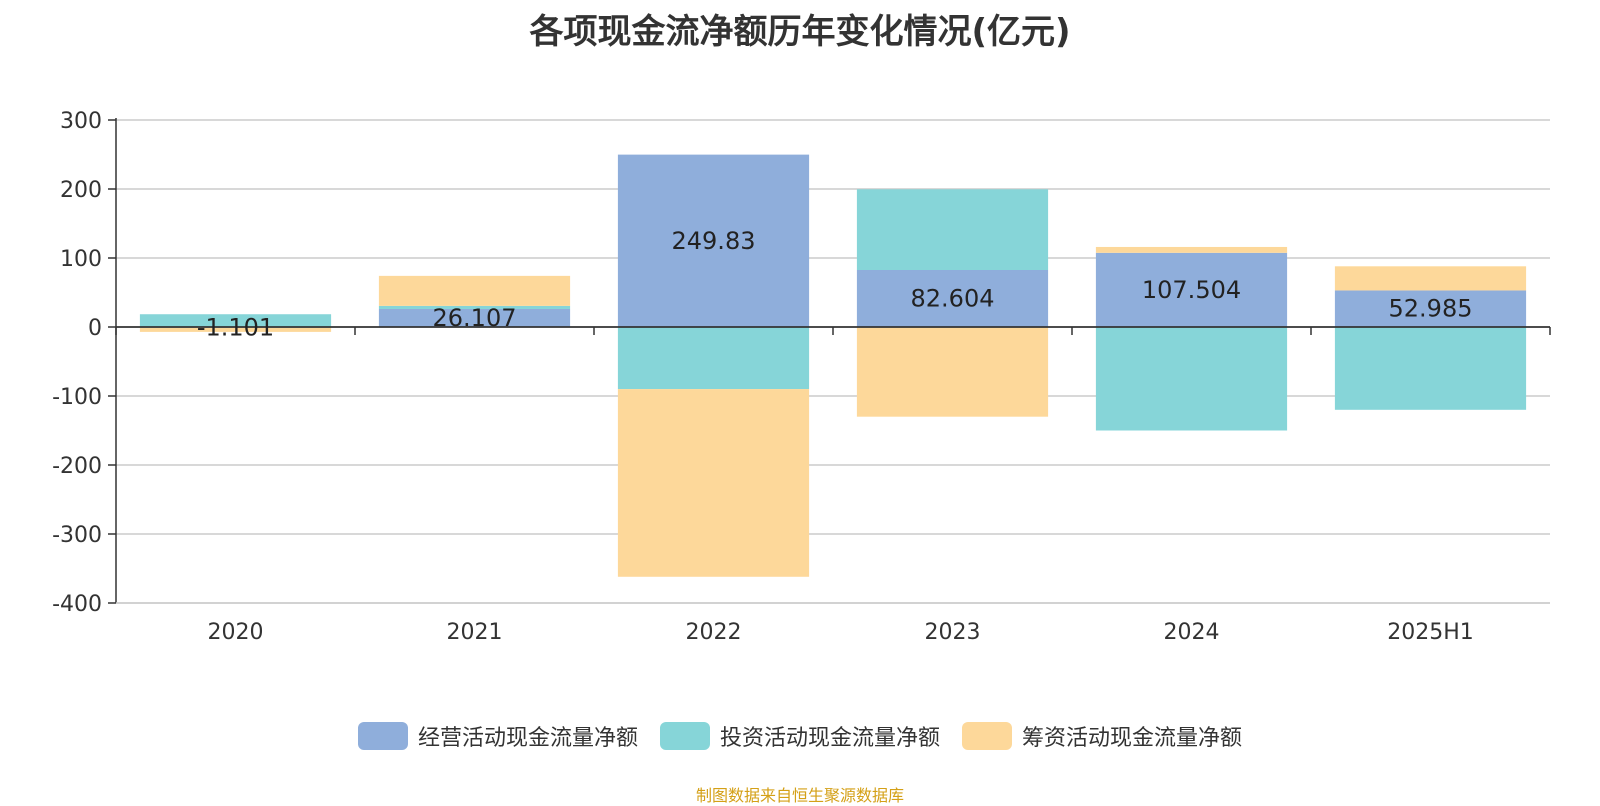 This screenshot has height=806, width=1600. What do you see at coordinates (829, 738) in the screenshot?
I see `legend-label: 投资活动现金流量净额` at bounding box center [829, 738].